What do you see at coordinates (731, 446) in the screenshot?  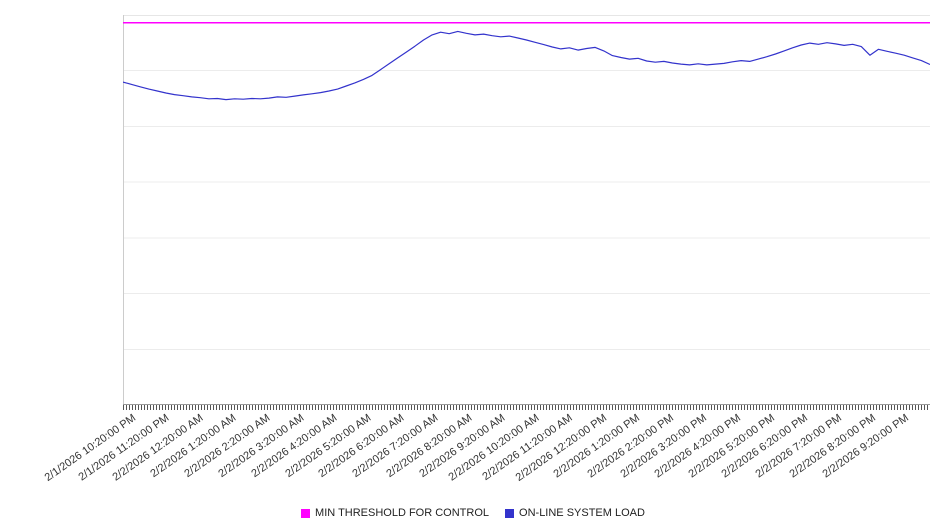 I see `x-axis-label: 2/2/2026 5:20:00 PM` at bounding box center [731, 446].